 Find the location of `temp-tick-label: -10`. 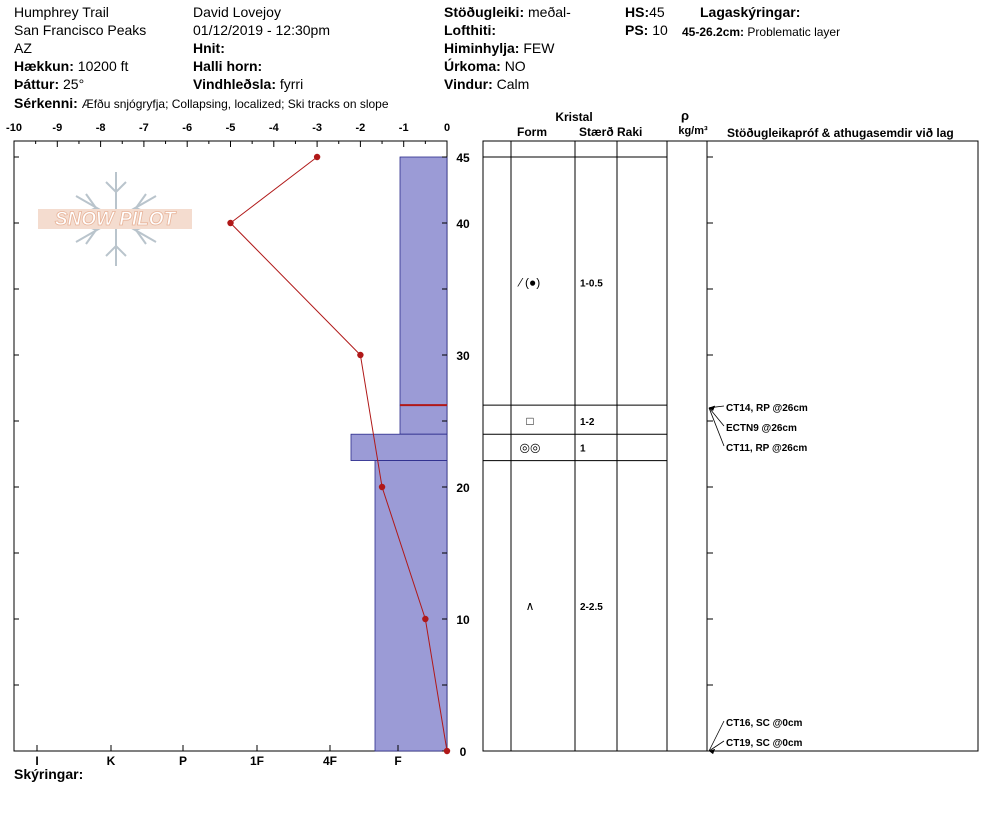

temp-tick-label: -10 is located at coordinates (14, 128).